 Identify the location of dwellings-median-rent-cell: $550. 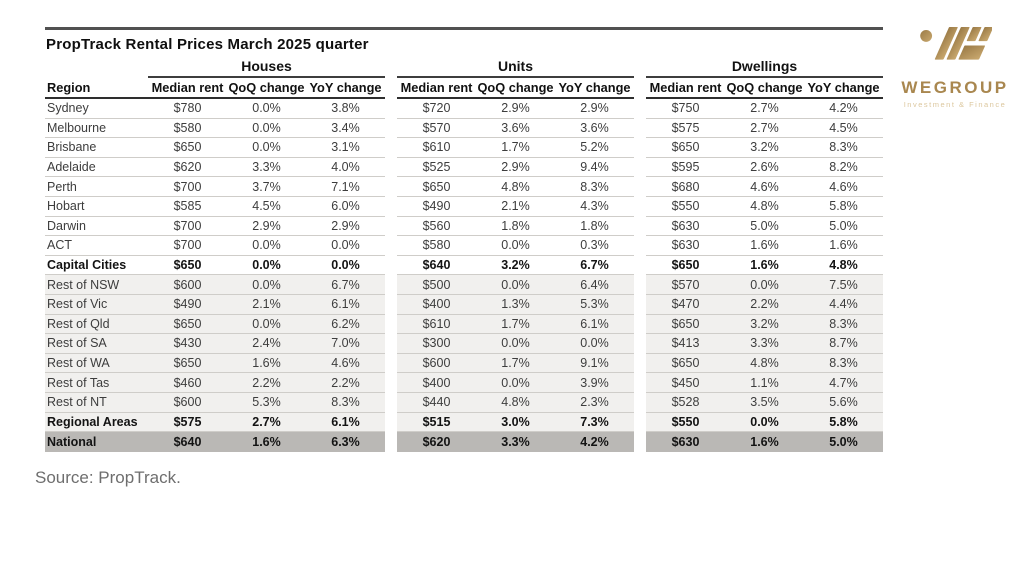
(685, 206).